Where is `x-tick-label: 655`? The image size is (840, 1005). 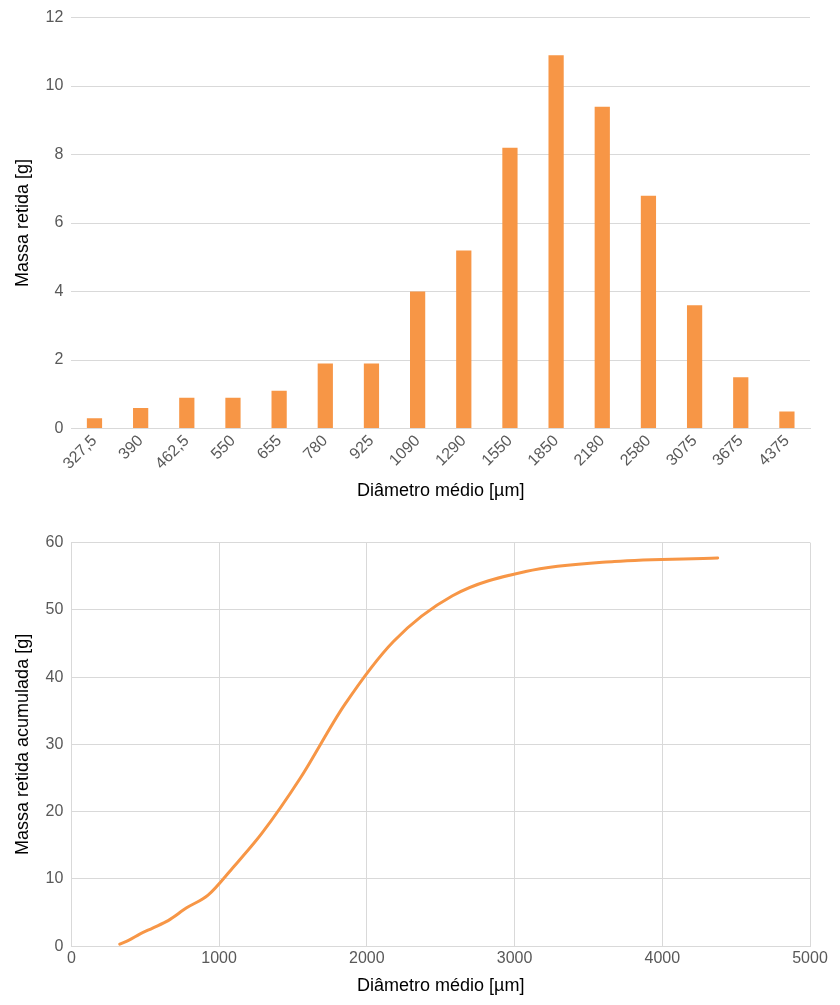
x-tick-label: 655 is located at coordinates (269, 447).